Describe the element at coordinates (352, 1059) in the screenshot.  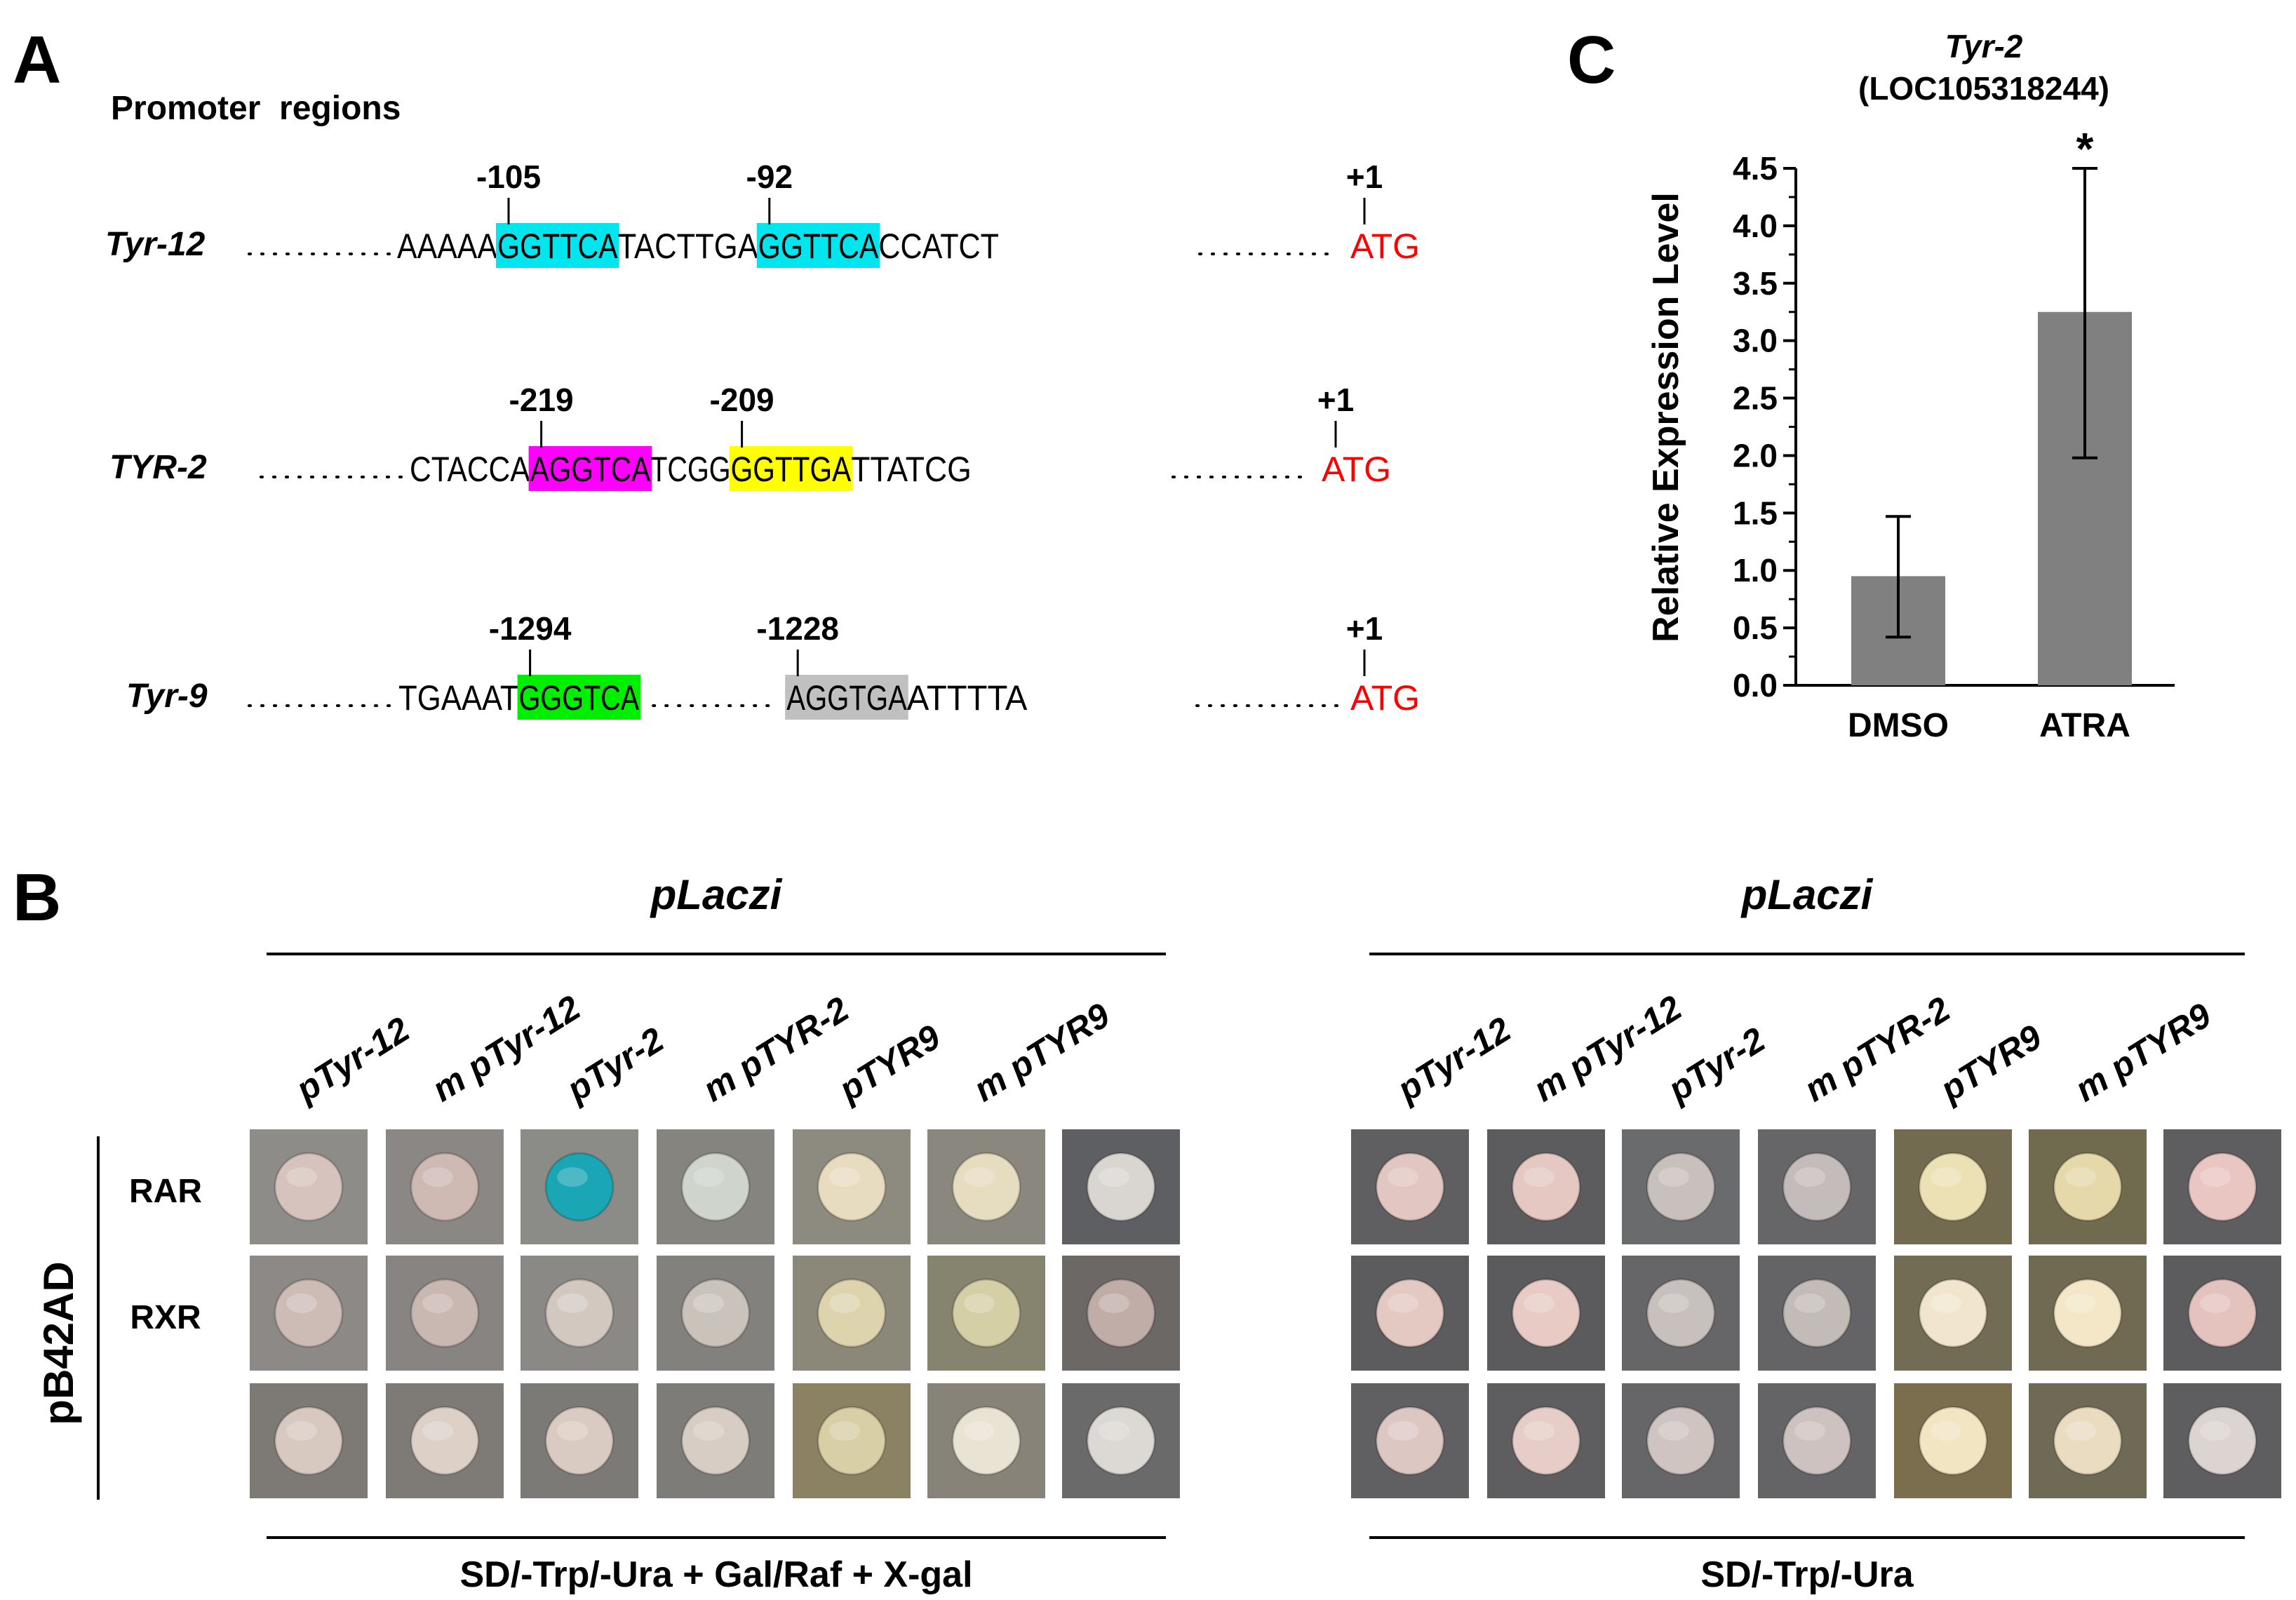
I see `column-label: pTyr-12` at that location.